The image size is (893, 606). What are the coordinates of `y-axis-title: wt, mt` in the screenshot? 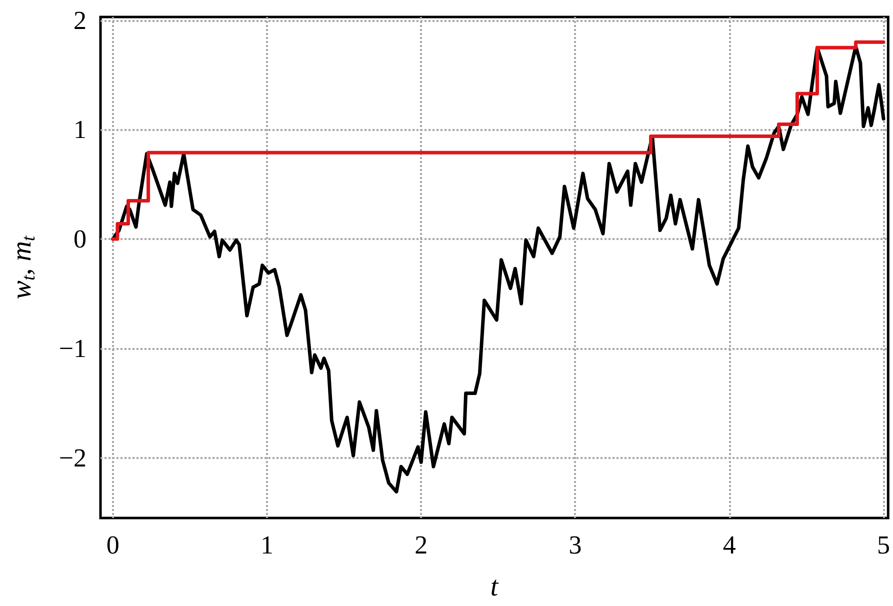 It's located at (23, 267).